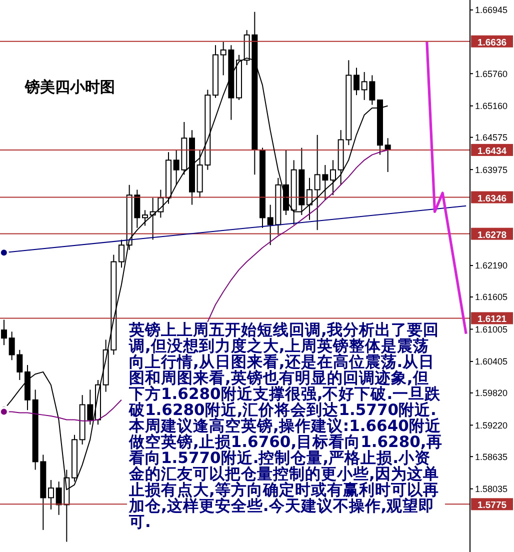 This screenshot has width=514, height=552. What do you see at coordinates (491, 393) in the screenshot?
I see `y-tick-label: 1.59820` at bounding box center [491, 393].